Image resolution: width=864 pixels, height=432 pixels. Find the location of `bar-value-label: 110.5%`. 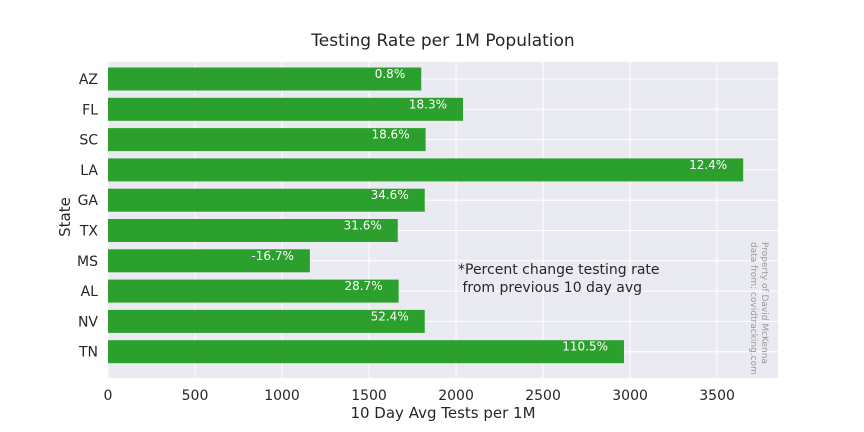

bar-value-label: 110.5% is located at coordinates (585, 347).